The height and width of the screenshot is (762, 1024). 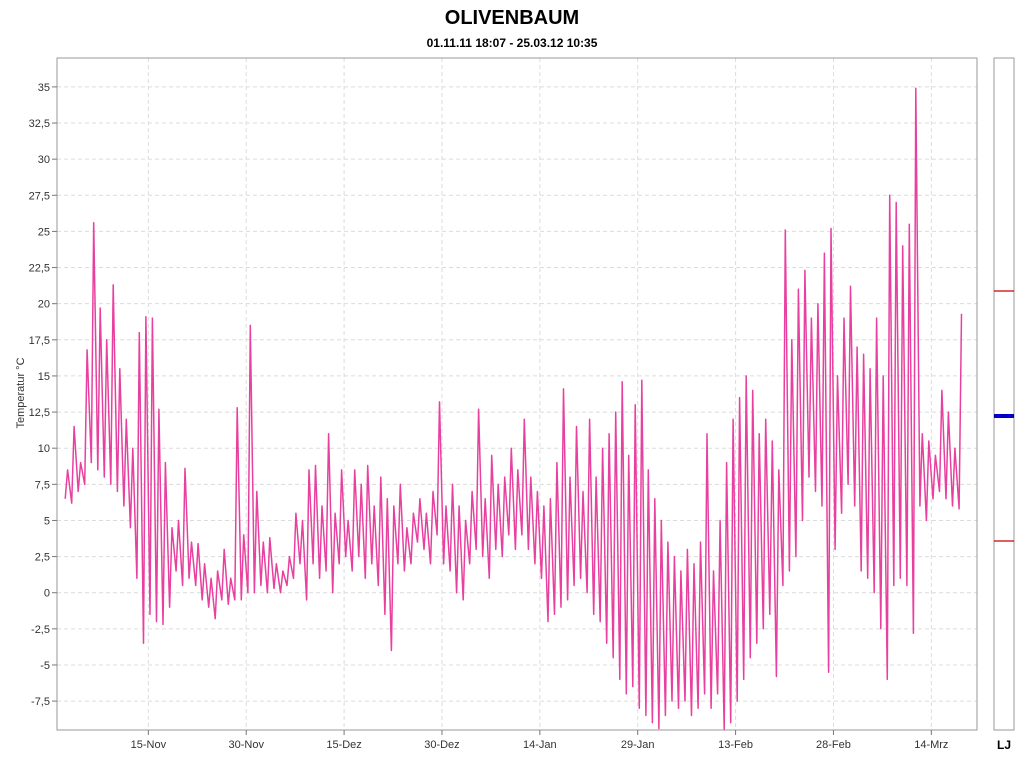 I want to click on y-tick-label: -5, so click(x=45, y=666).